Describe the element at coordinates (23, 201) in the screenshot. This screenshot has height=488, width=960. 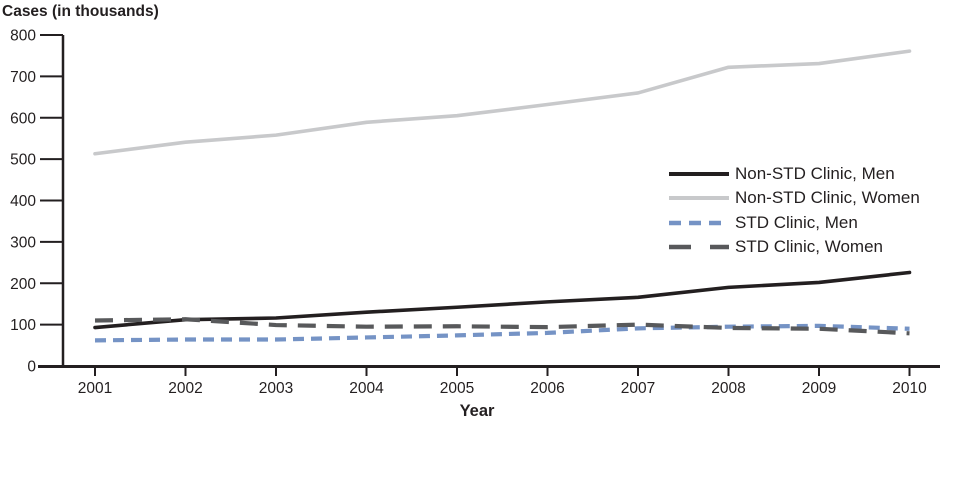
I see `y-tick-label: 400` at that location.